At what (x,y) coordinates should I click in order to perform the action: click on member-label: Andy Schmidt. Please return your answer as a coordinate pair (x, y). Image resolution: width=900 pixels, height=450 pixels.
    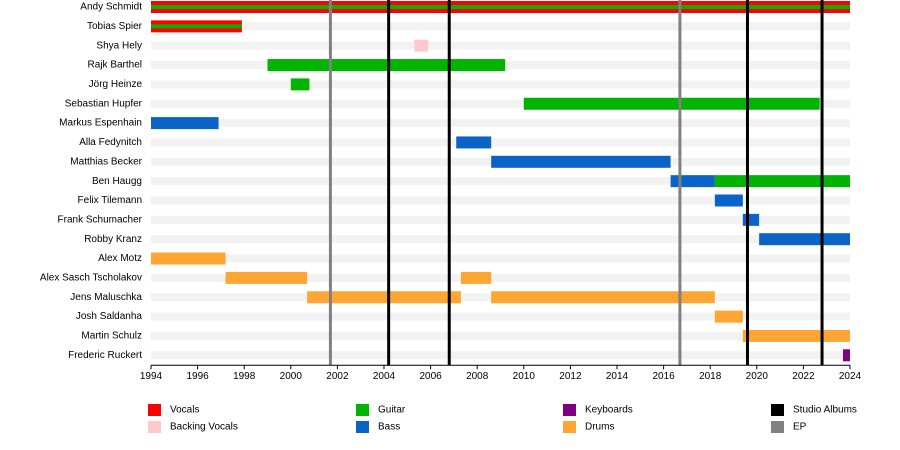
    Looking at the image, I should click on (111, 7).